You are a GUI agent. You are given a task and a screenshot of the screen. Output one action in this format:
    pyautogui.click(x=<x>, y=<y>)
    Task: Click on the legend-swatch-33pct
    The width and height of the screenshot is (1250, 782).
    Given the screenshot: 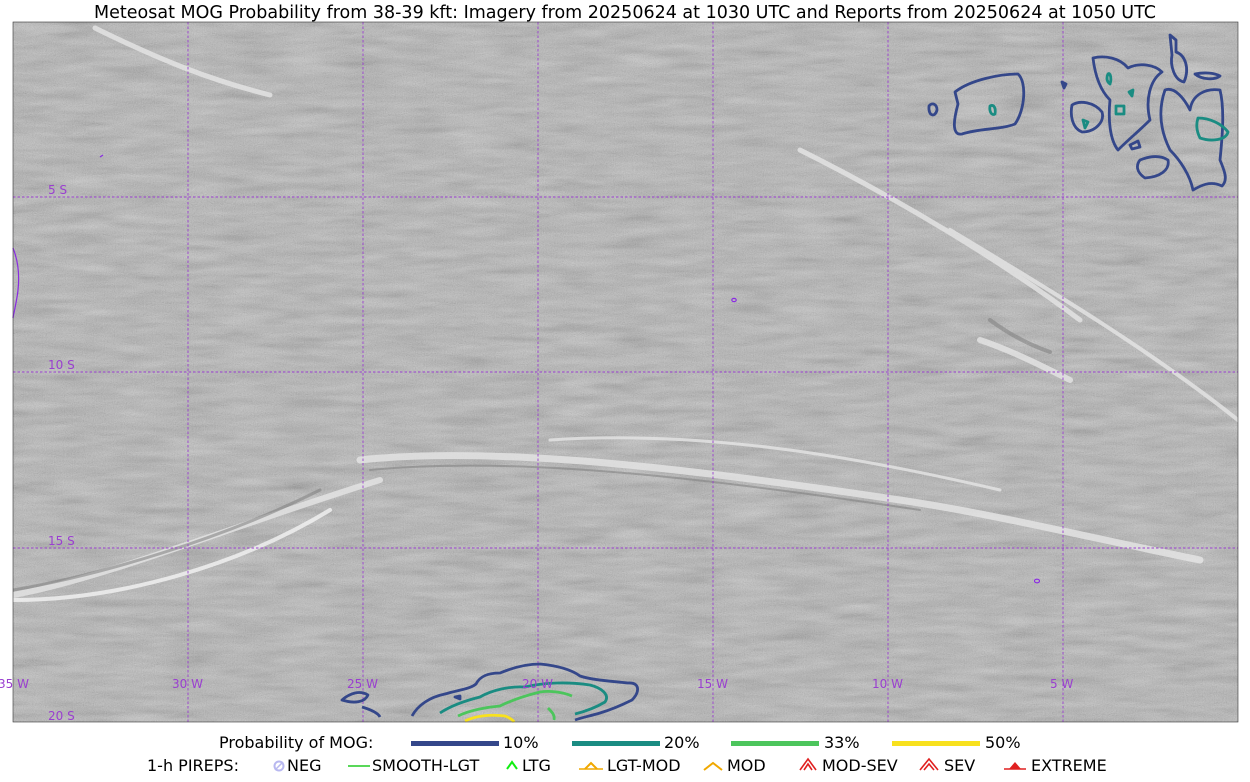 What is the action you would take?
    pyautogui.click(x=775, y=743)
    